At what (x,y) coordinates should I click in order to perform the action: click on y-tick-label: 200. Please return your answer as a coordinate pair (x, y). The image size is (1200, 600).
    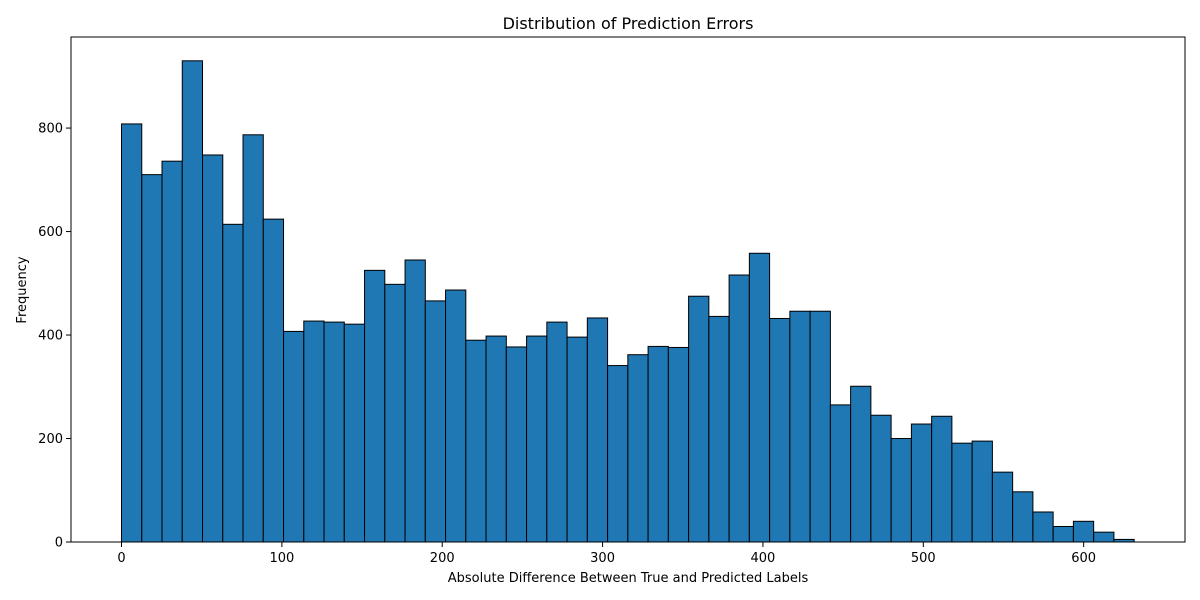
    Looking at the image, I should click on (50, 439).